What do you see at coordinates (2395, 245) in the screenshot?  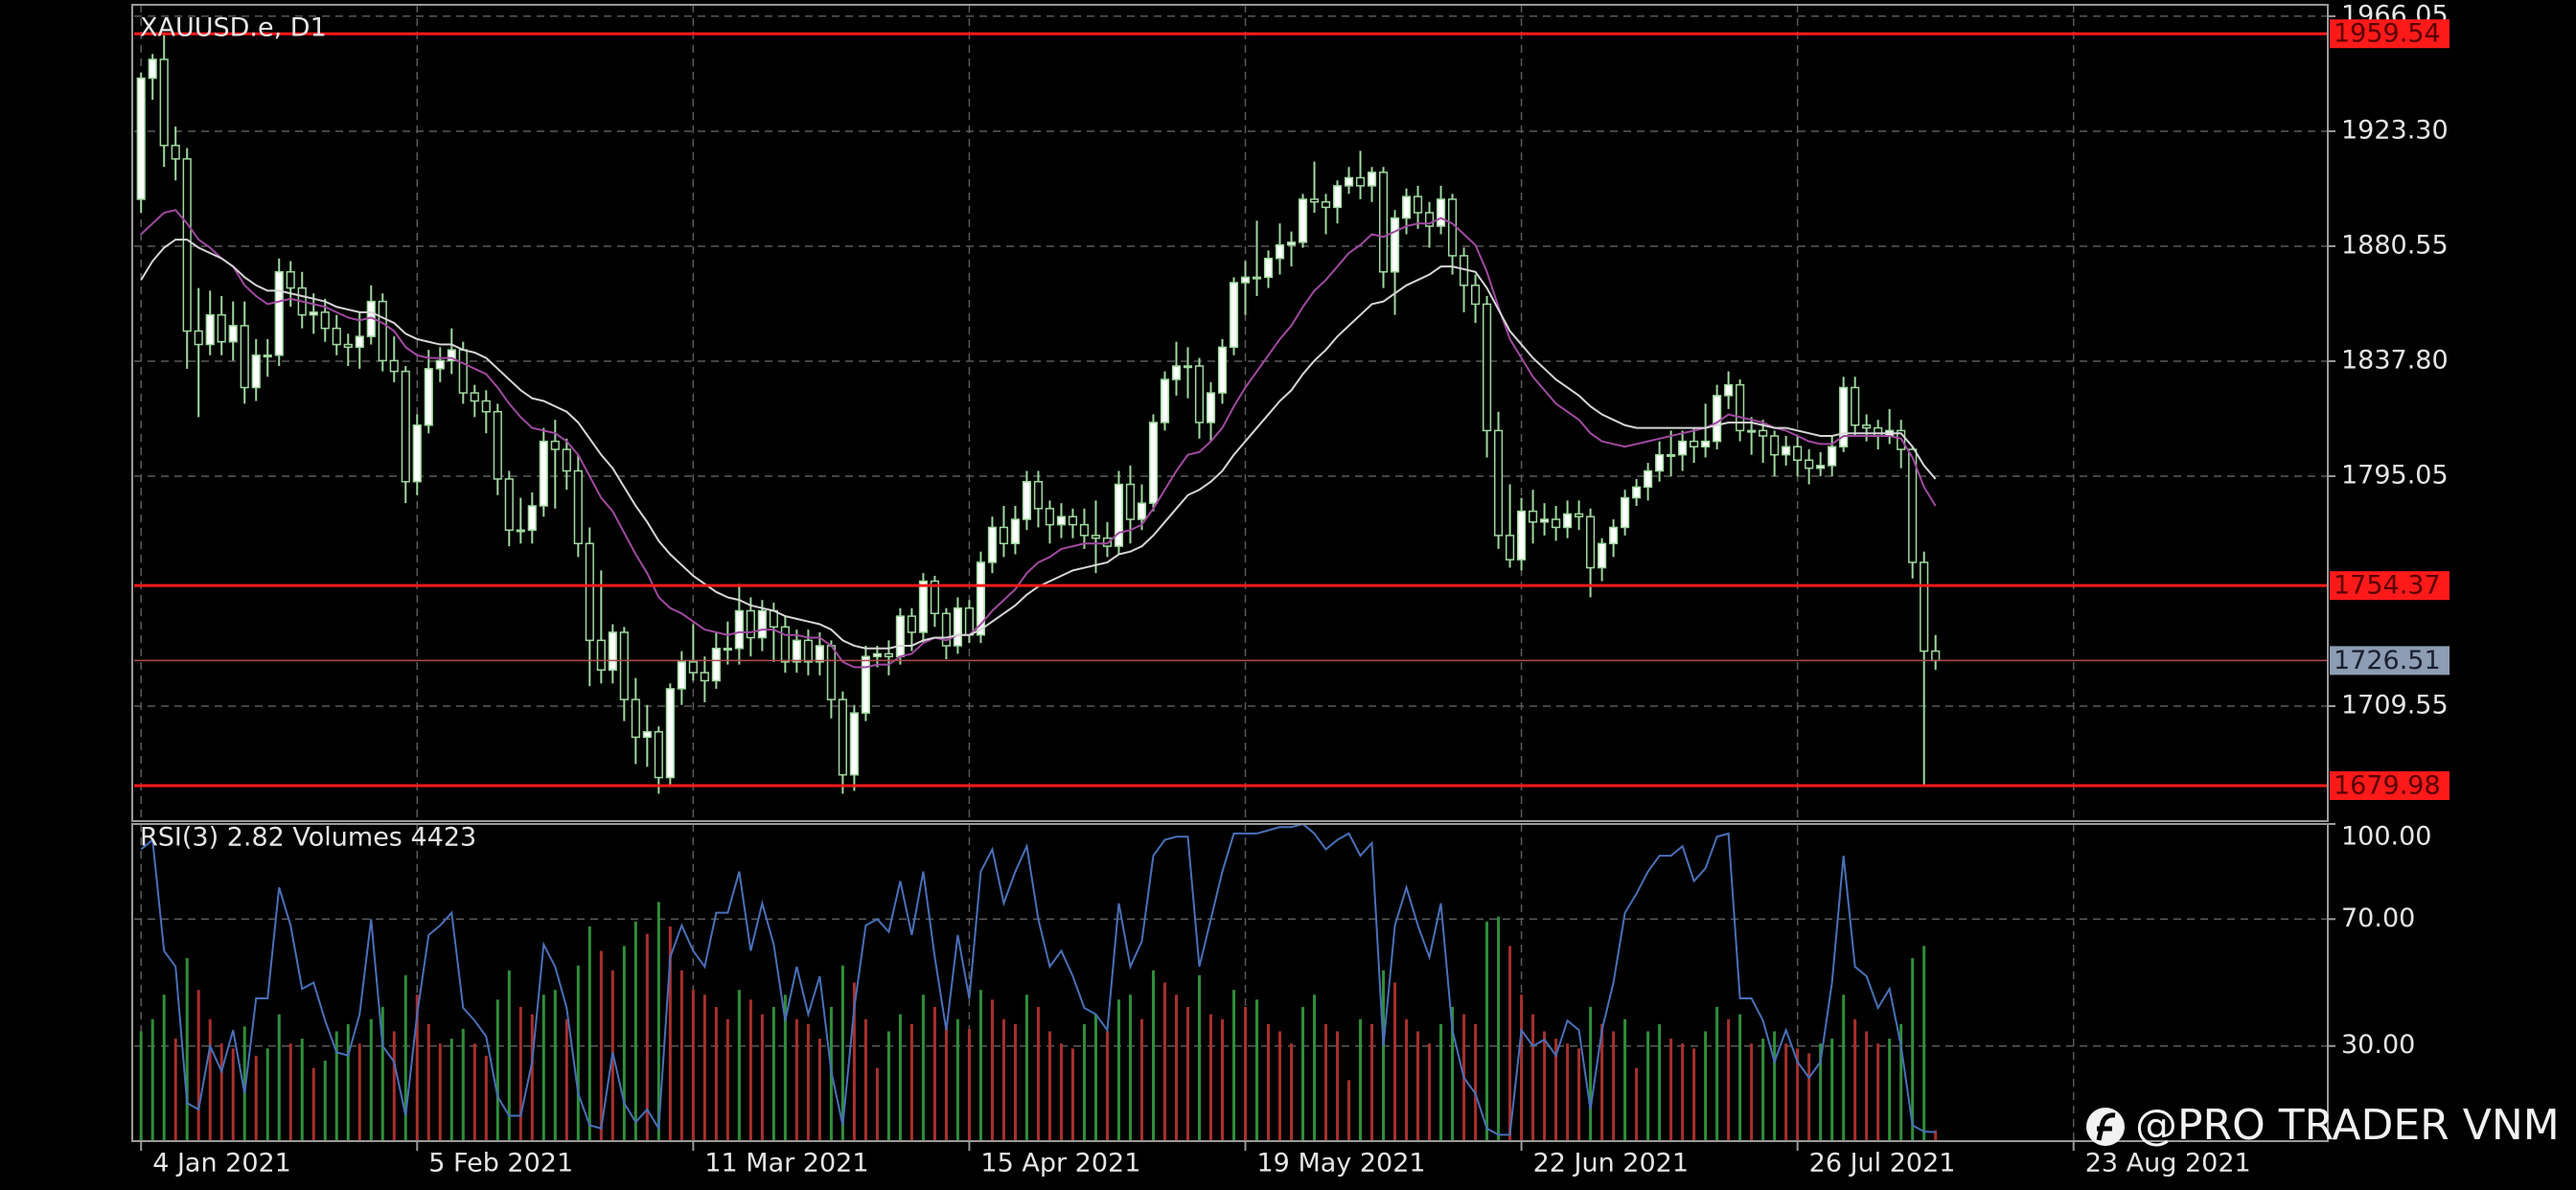 I see `y-tick-label: 1880.55` at bounding box center [2395, 245].